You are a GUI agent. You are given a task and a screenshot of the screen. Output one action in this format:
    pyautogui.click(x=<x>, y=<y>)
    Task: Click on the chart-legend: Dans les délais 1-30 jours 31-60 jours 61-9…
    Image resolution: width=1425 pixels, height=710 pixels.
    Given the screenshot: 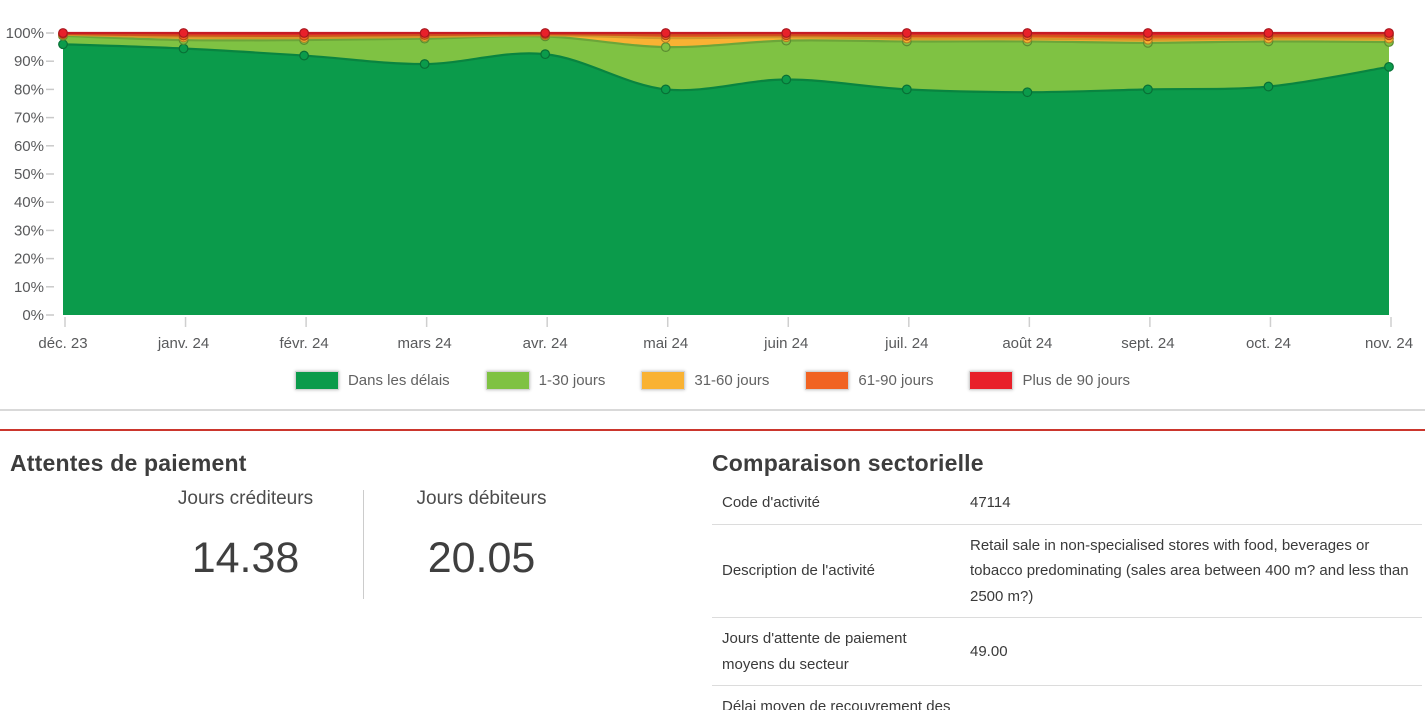 What is the action you would take?
    pyautogui.click(x=712, y=380)
    